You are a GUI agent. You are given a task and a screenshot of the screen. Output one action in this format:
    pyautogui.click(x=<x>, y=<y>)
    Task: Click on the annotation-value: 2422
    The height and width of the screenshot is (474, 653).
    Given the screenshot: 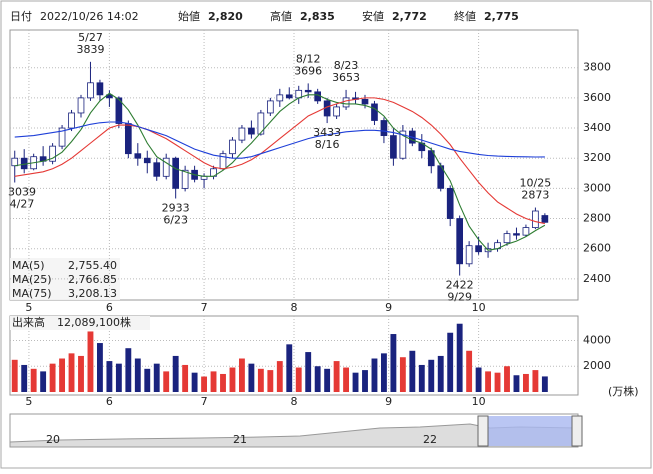 What is the action you would take?
    pyautogui.click(x=460, y=285)
    